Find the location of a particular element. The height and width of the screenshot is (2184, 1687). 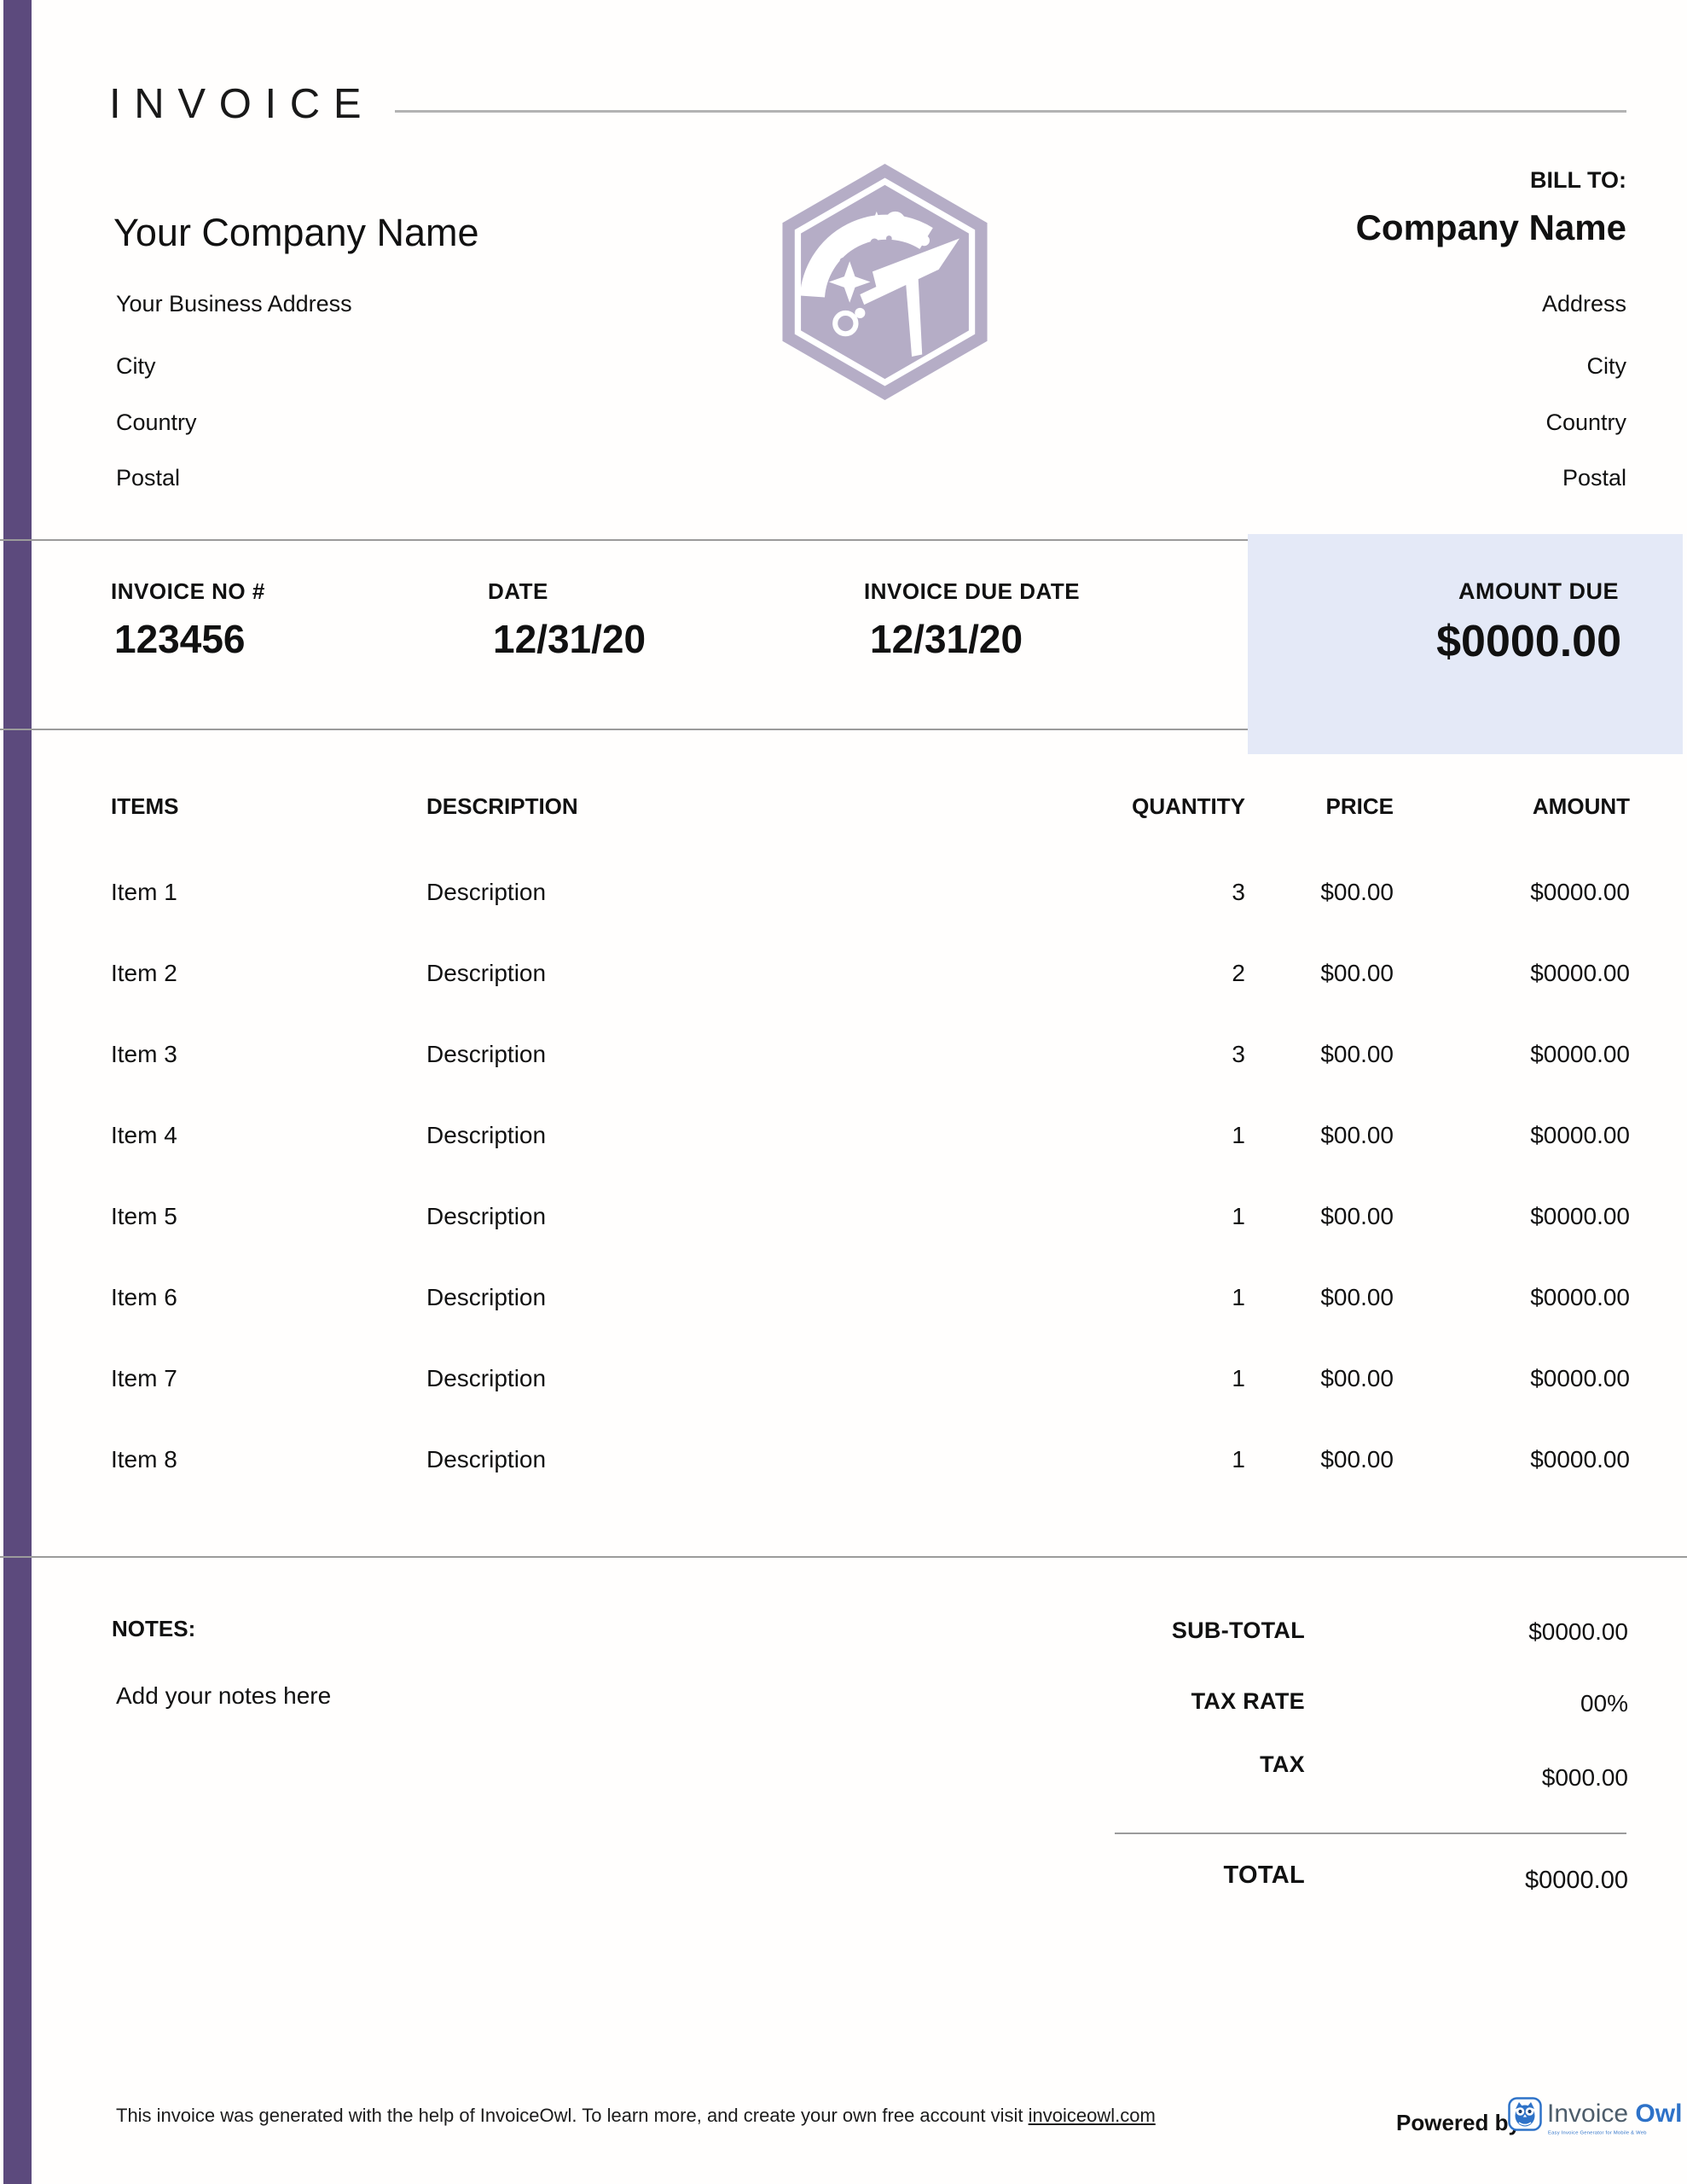

date-value: 12/31/20 is located at coordinates (570, 639).